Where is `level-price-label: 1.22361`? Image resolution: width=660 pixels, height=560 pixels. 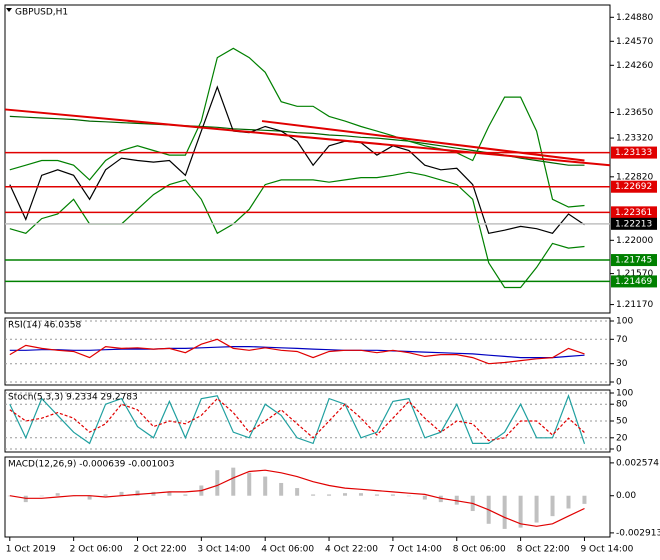
level-price-label: 1.22361 is located at coordinates (633, 213).